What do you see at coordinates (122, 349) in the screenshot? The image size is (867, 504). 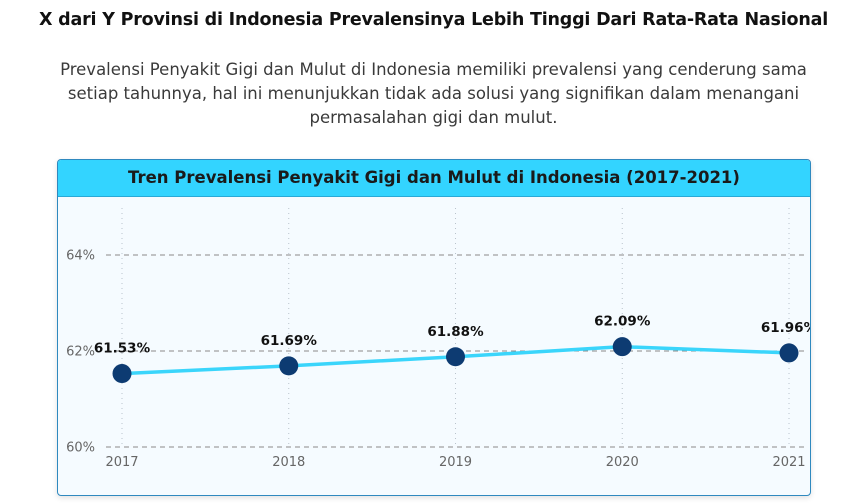 I see `data-label: 61.53%` at bounding box center [122, 349].